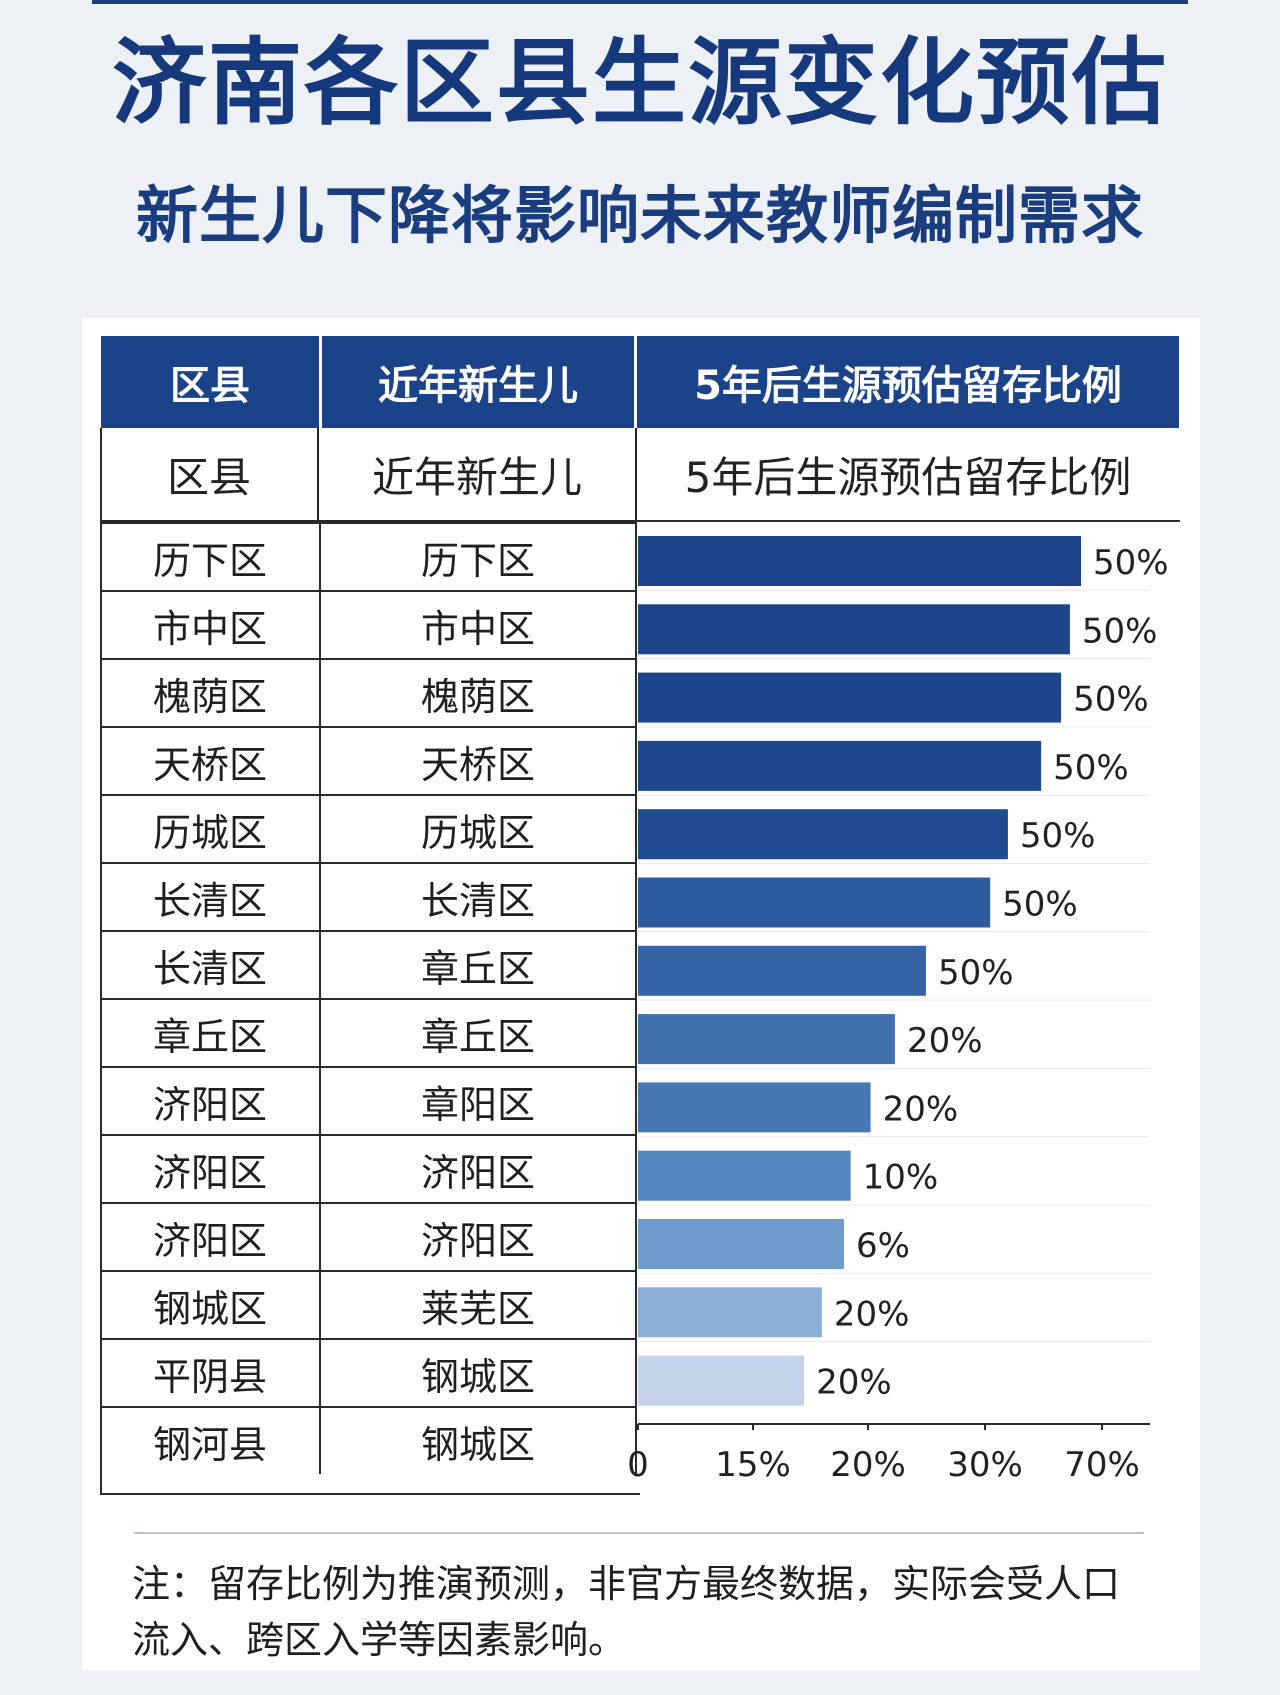 The image size is (1280, 1695). Describe the element at coordinates (209, 832) in the screenshot. I see `county-cell: 历城区` at that location.